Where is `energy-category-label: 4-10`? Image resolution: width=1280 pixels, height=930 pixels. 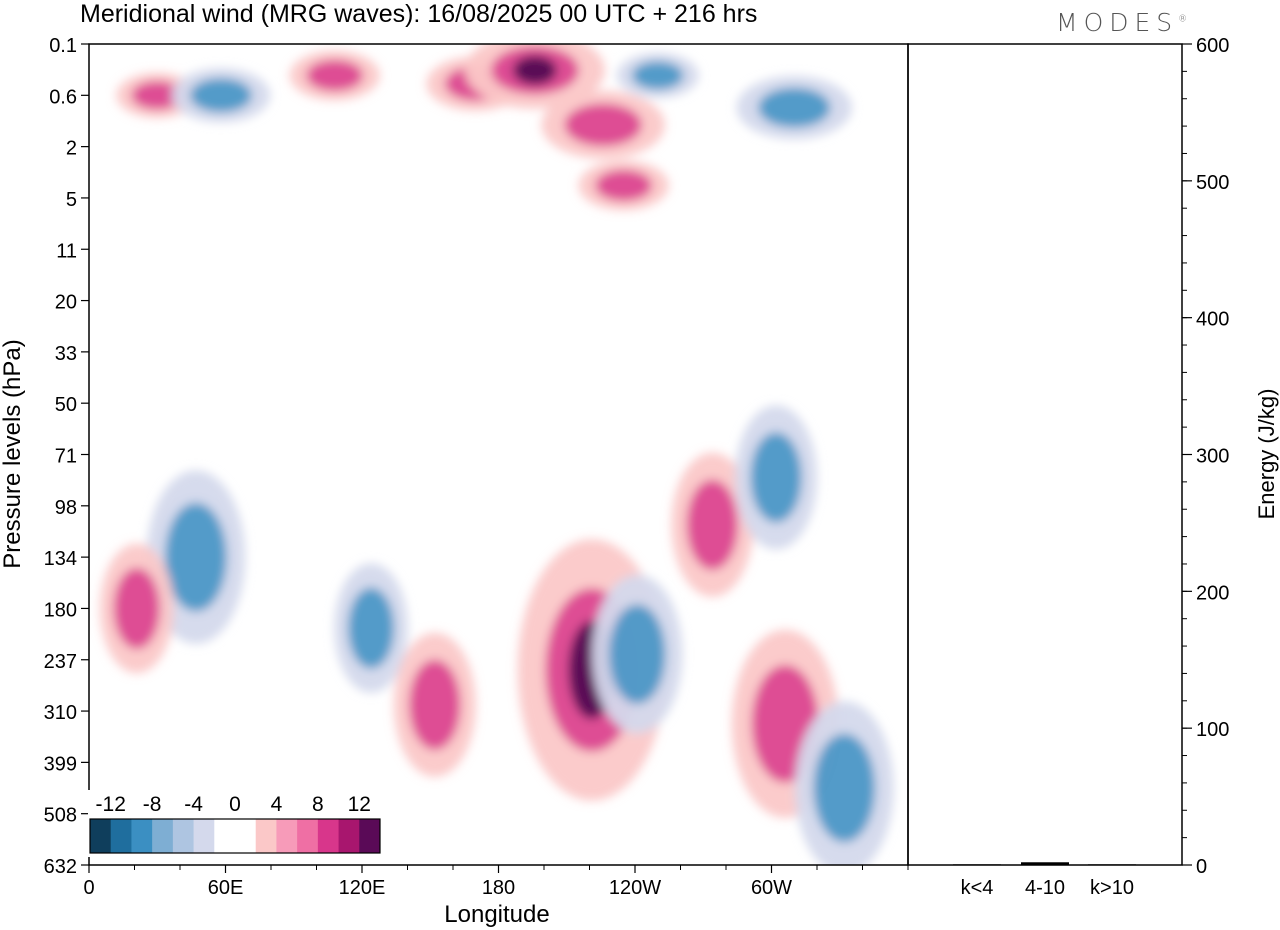 energy-category-label: 4-10 is located at coordinates (1045, 888).